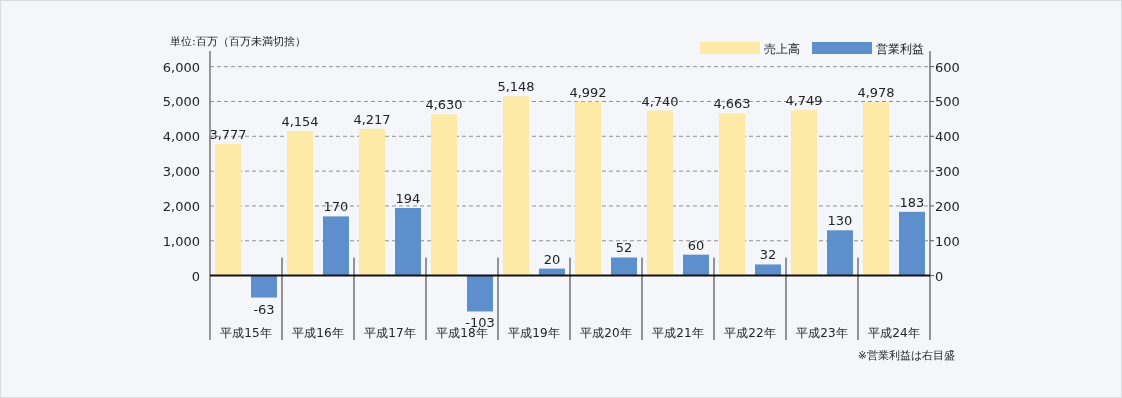 Image resolution: width=1122 pixels, height=398 pixels. Describe the element at coordinates (318, 333) in the screenshot. I see `x-tick-label: 平成16年` at that location.